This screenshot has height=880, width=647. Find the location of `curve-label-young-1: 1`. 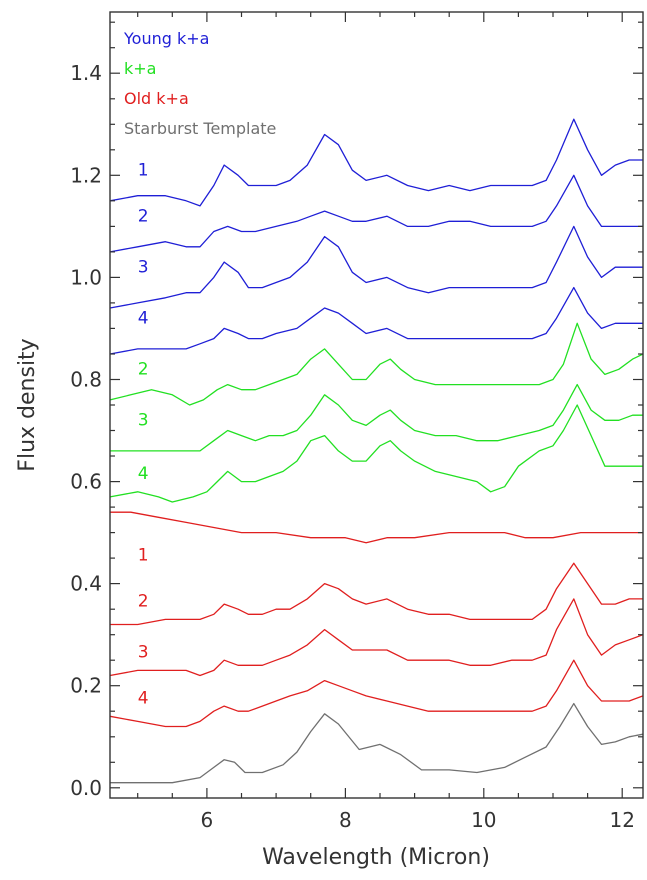

curve-label-young-1: 1 is located at coordinates (143, 170).